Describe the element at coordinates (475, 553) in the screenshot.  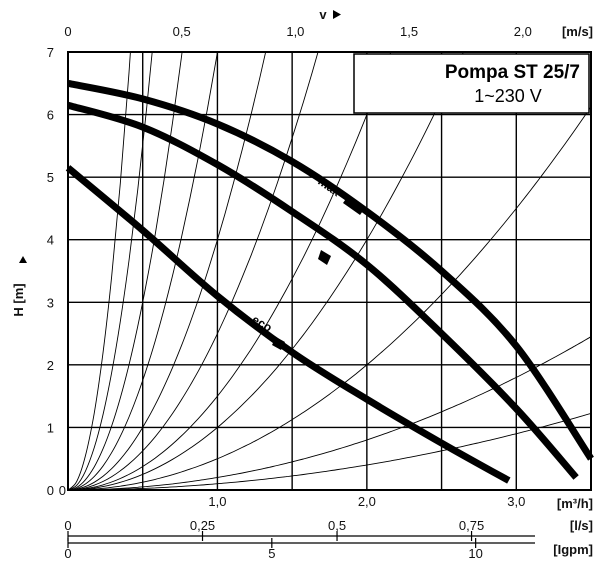
I see `igpm-axis-tick-label: 10` at that location.